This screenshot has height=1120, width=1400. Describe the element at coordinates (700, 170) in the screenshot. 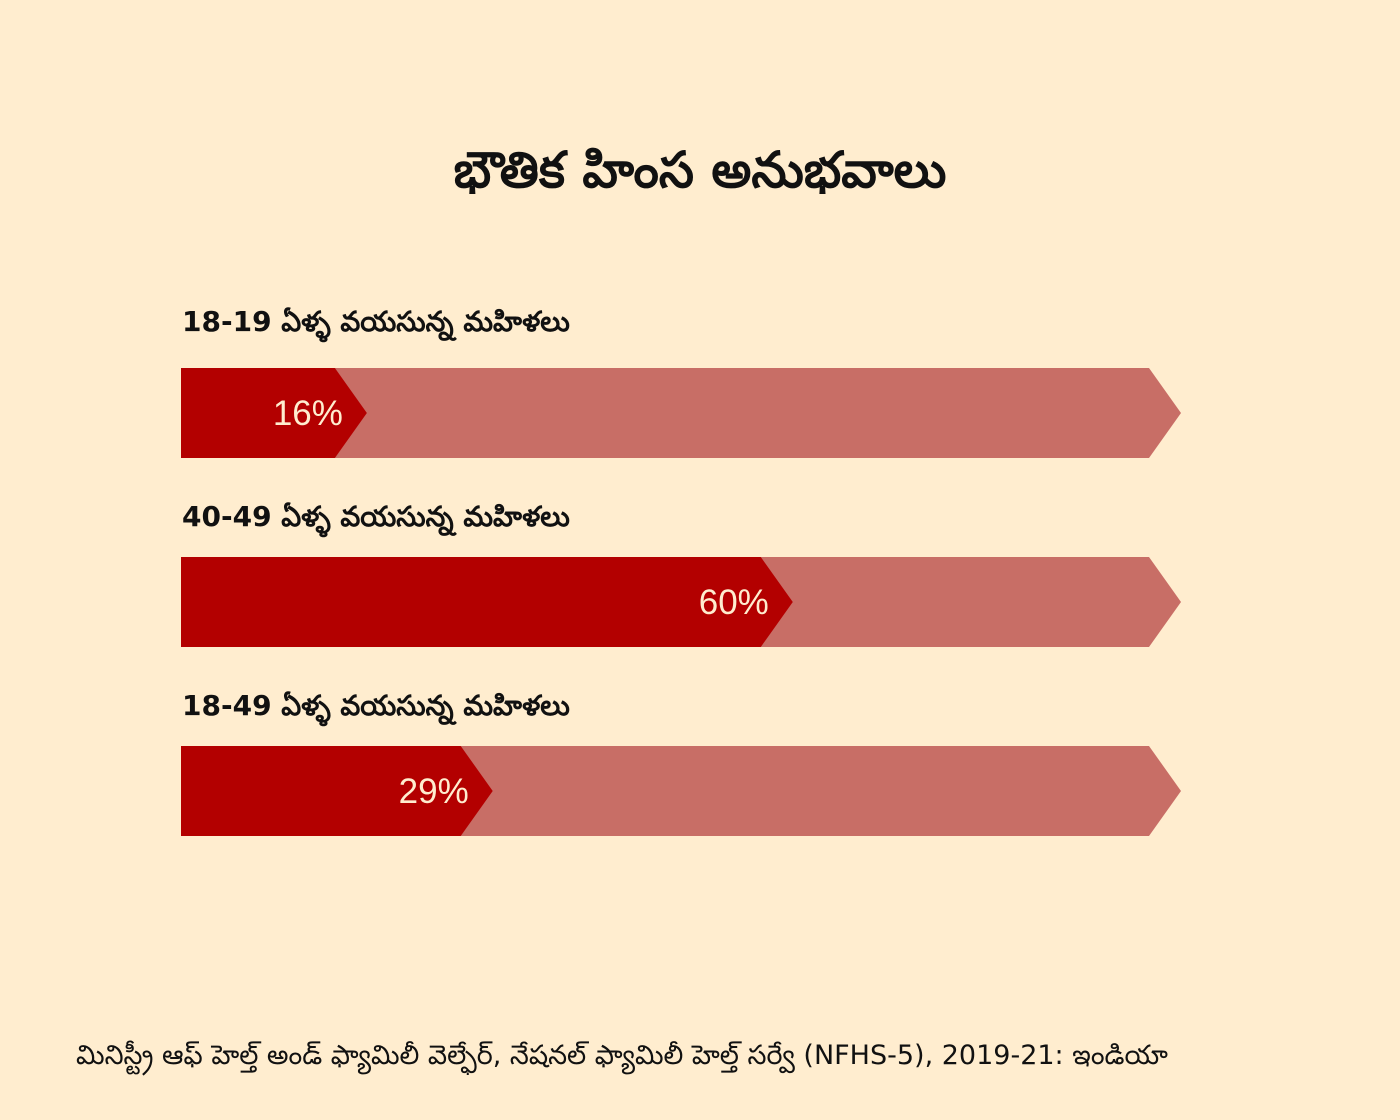

I see `chart-title: భౌతిక హింస అనుభవాలు` at that location.